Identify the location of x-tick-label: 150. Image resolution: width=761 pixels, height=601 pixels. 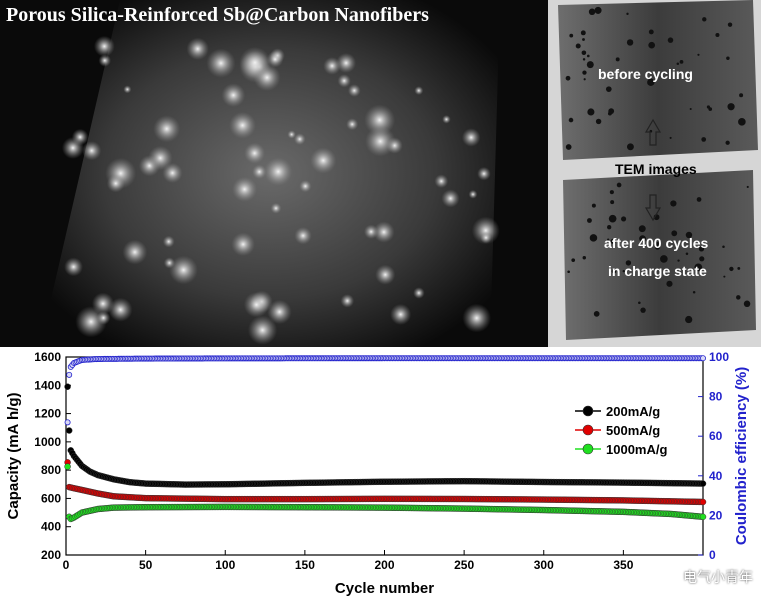
(305, 565).